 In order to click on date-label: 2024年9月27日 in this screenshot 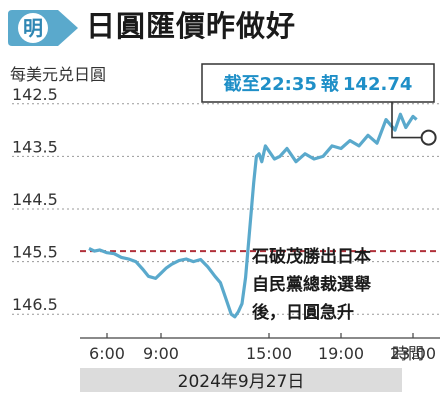, I will do `click(241, 382)`.